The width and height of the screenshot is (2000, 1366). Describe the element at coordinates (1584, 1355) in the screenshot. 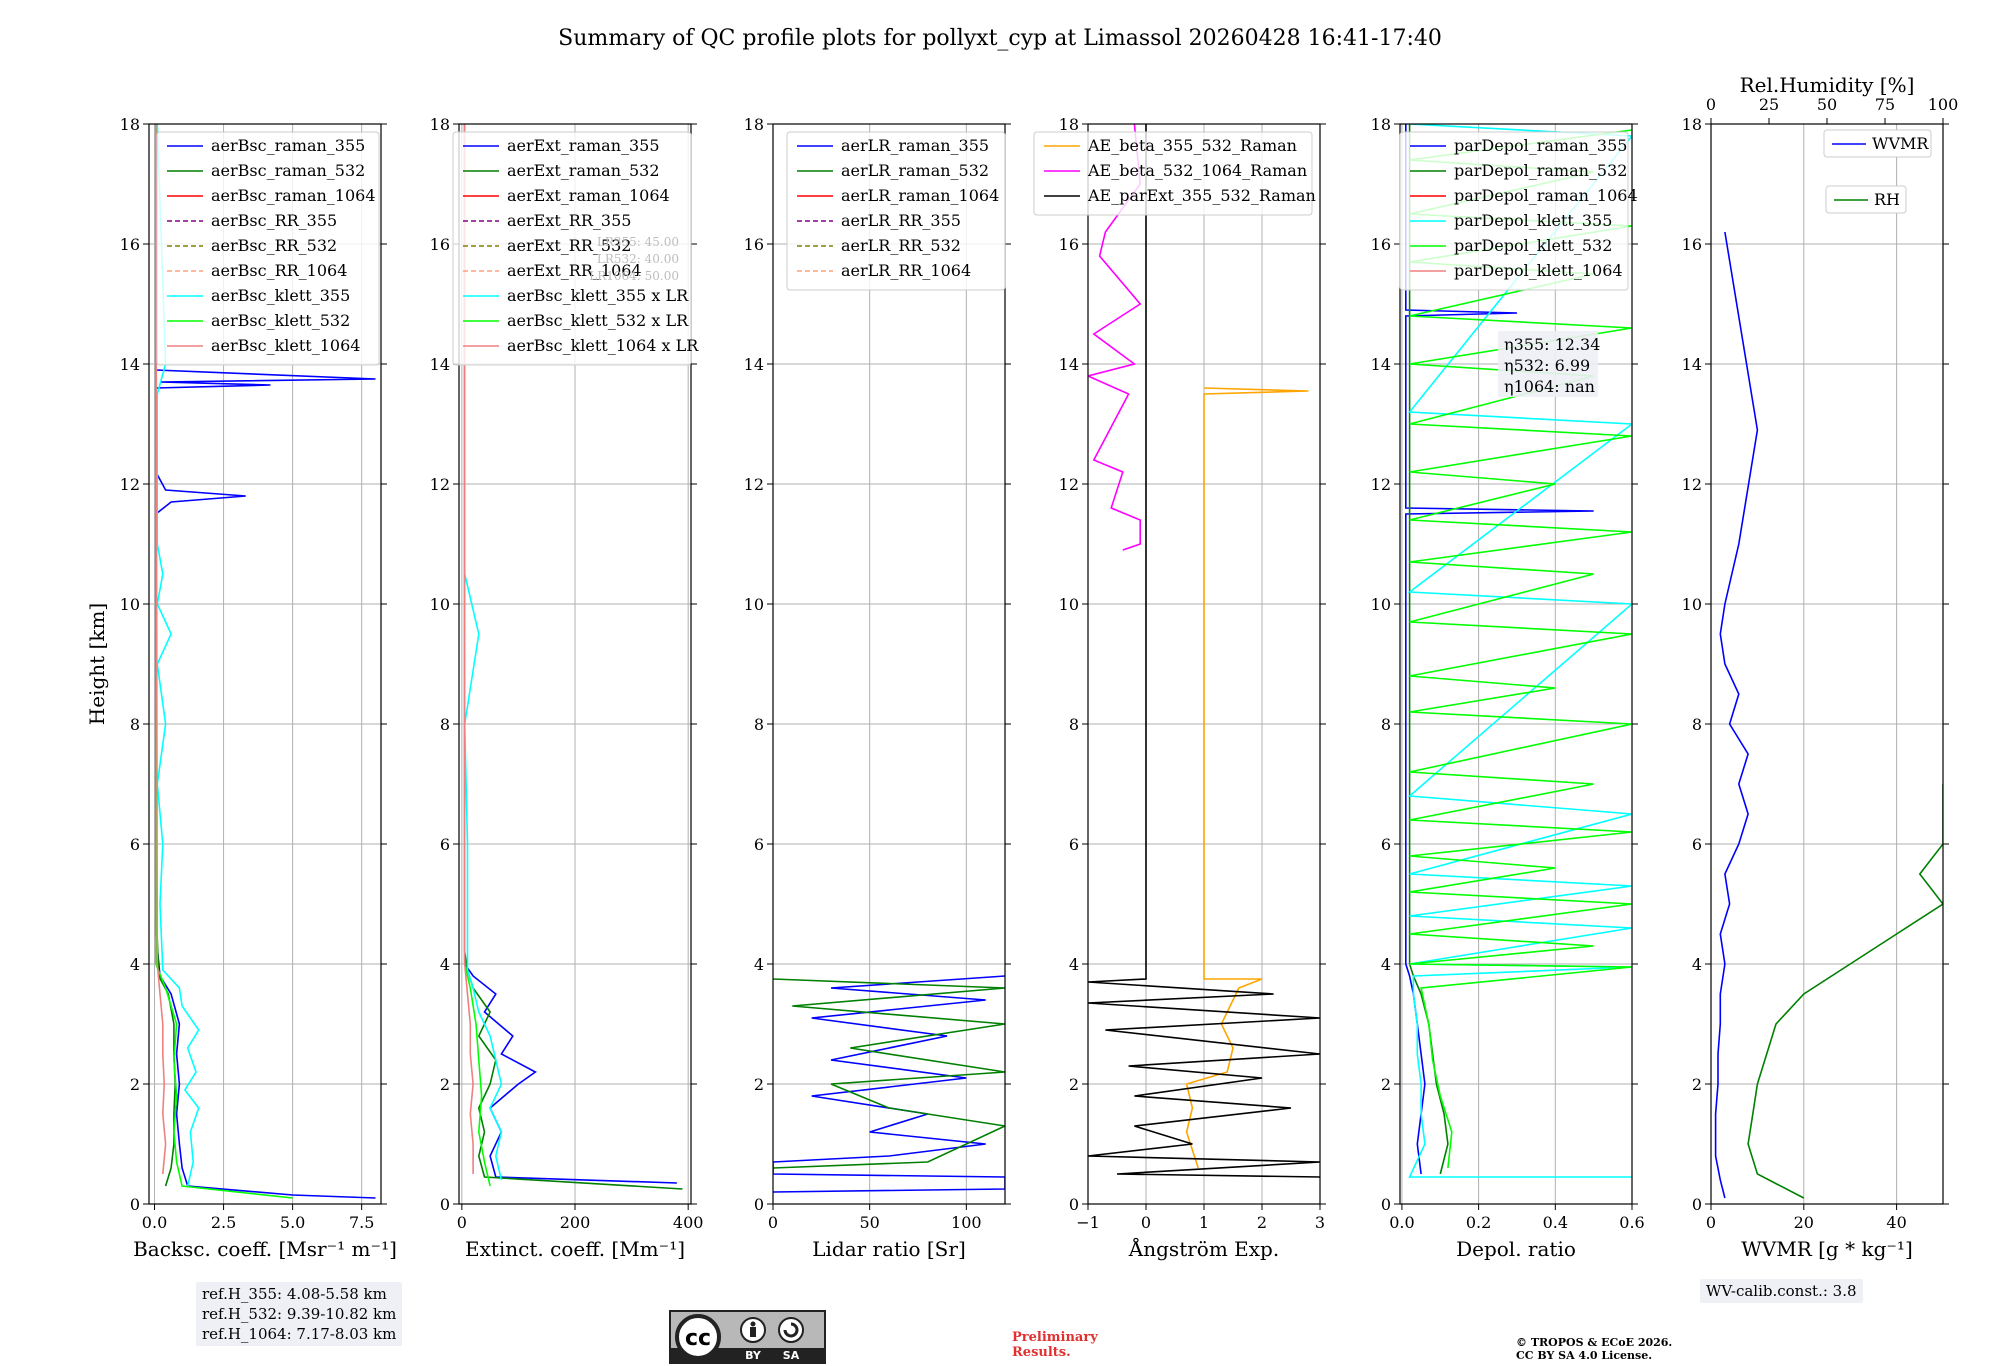

I see `copyright-line-2: CC BY SA 4.0 License.` at that location.